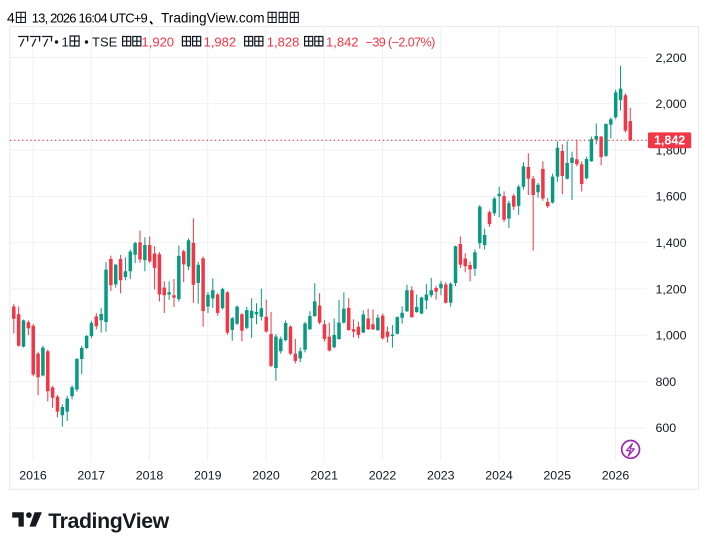 The width and height of the screenshot is (709, 550). I want to click on svg-text: 1,828, so click(283, 41).